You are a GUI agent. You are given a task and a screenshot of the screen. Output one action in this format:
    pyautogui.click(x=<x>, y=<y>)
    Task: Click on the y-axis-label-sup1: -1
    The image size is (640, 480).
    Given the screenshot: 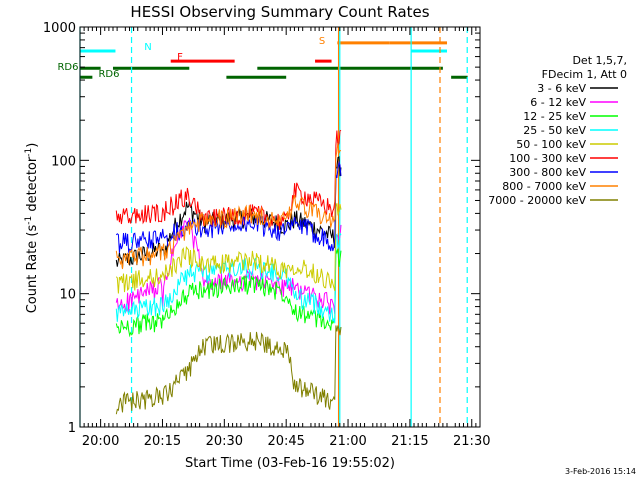 What is the action you would take?
    pyautogui.click(x=29, y=220)
    